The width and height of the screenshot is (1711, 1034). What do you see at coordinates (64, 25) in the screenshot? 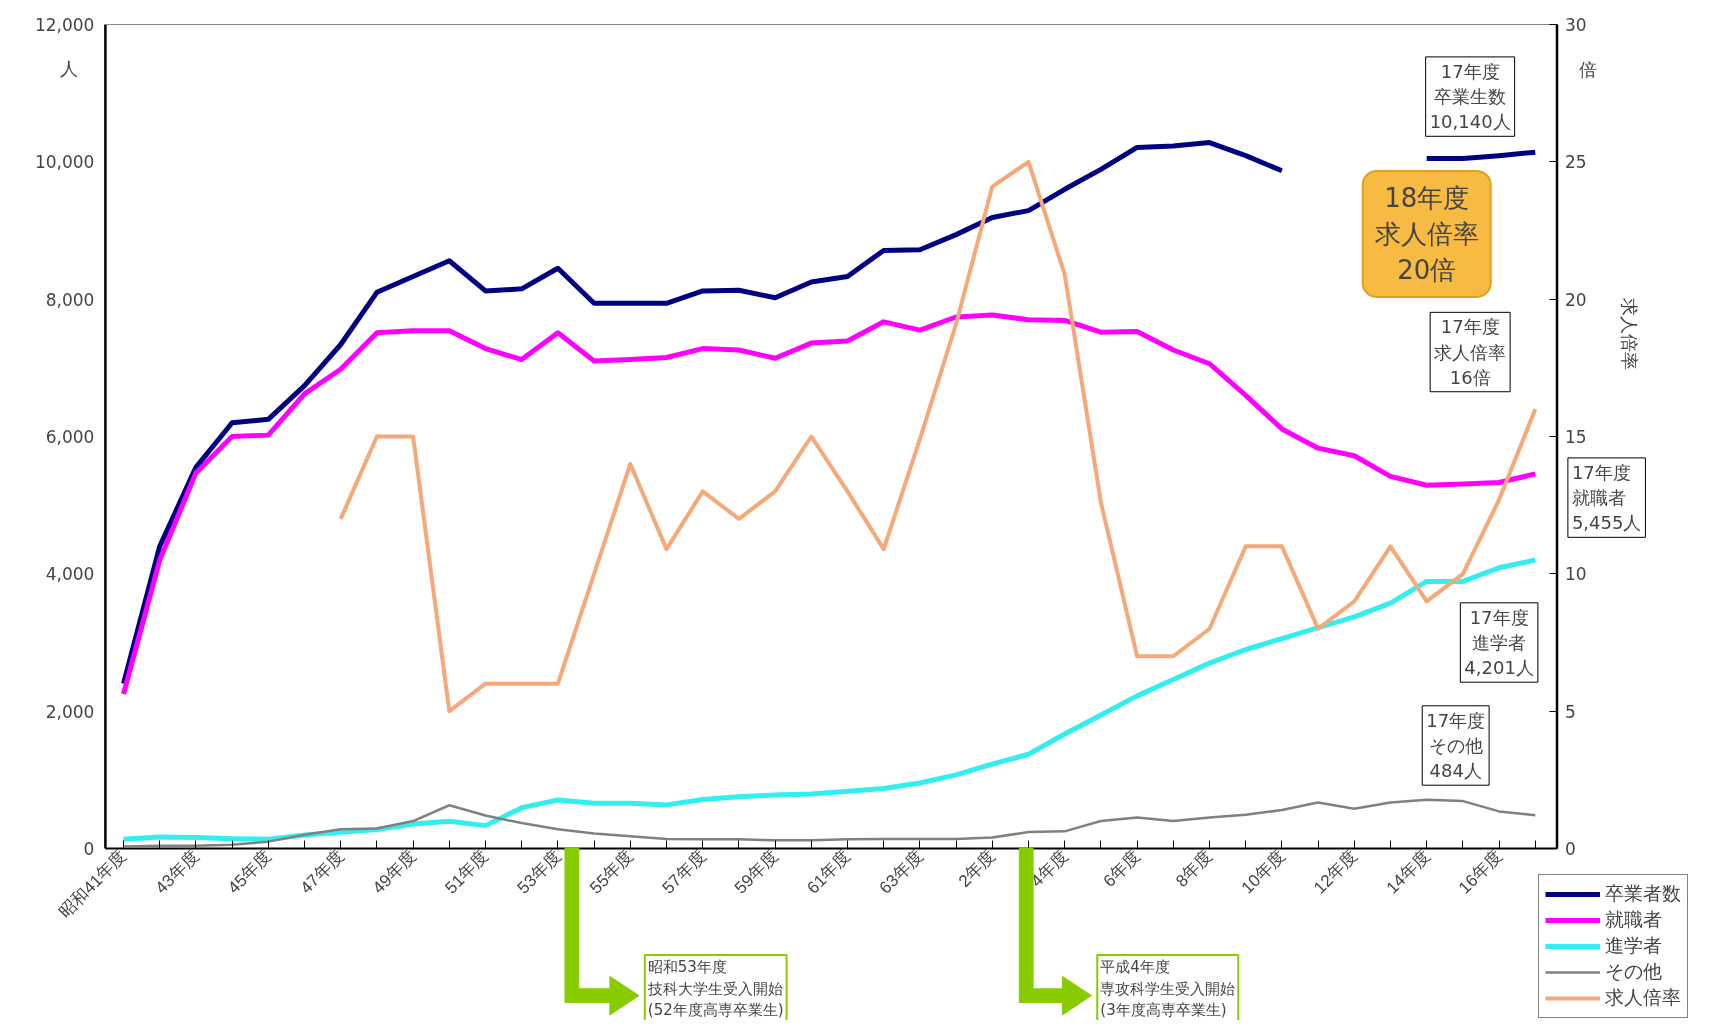
I see `y-tick-label: 12,000` at bounding box center [64, 25].